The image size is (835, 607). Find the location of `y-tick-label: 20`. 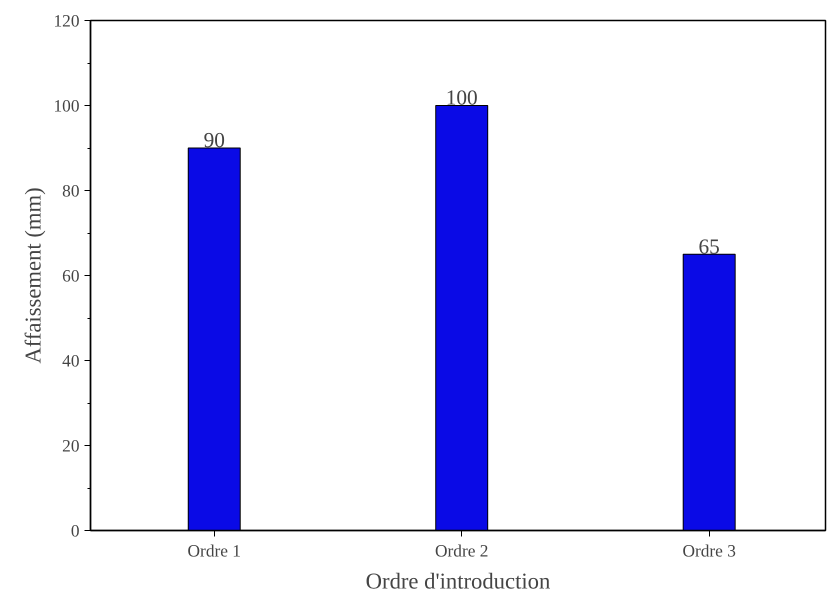

y-tick-label: 20 is located at coordinates (71, 446).